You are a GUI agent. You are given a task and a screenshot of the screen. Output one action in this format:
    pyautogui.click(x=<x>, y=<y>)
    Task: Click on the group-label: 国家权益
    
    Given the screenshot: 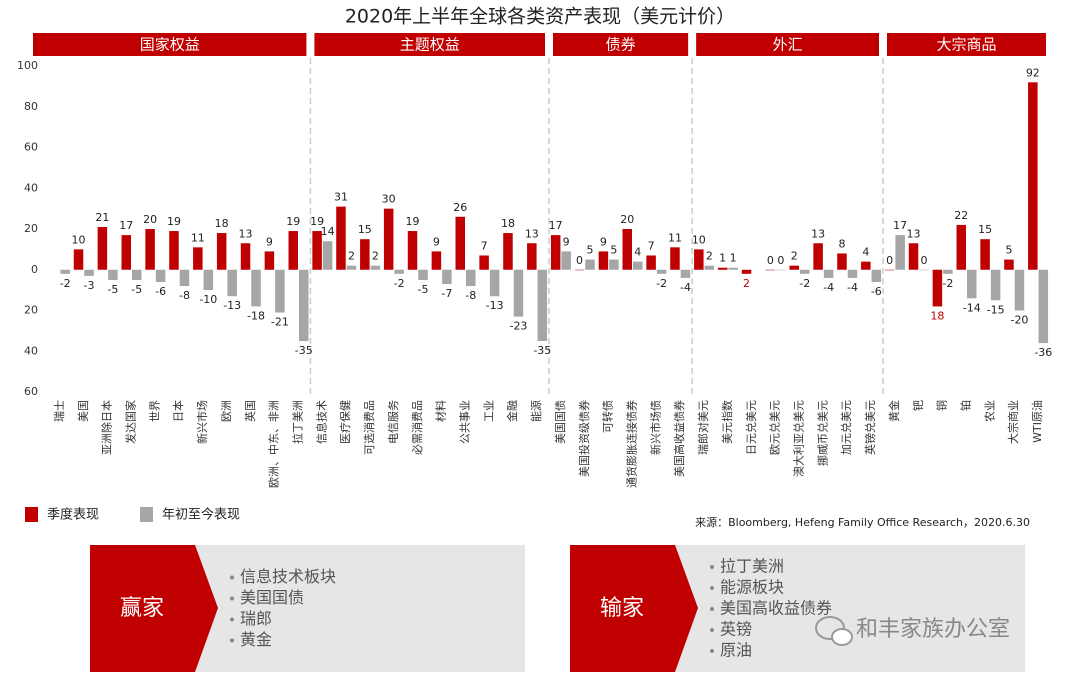 What is the action you would take?
    pyautogui.click(x=170, y=45)
    